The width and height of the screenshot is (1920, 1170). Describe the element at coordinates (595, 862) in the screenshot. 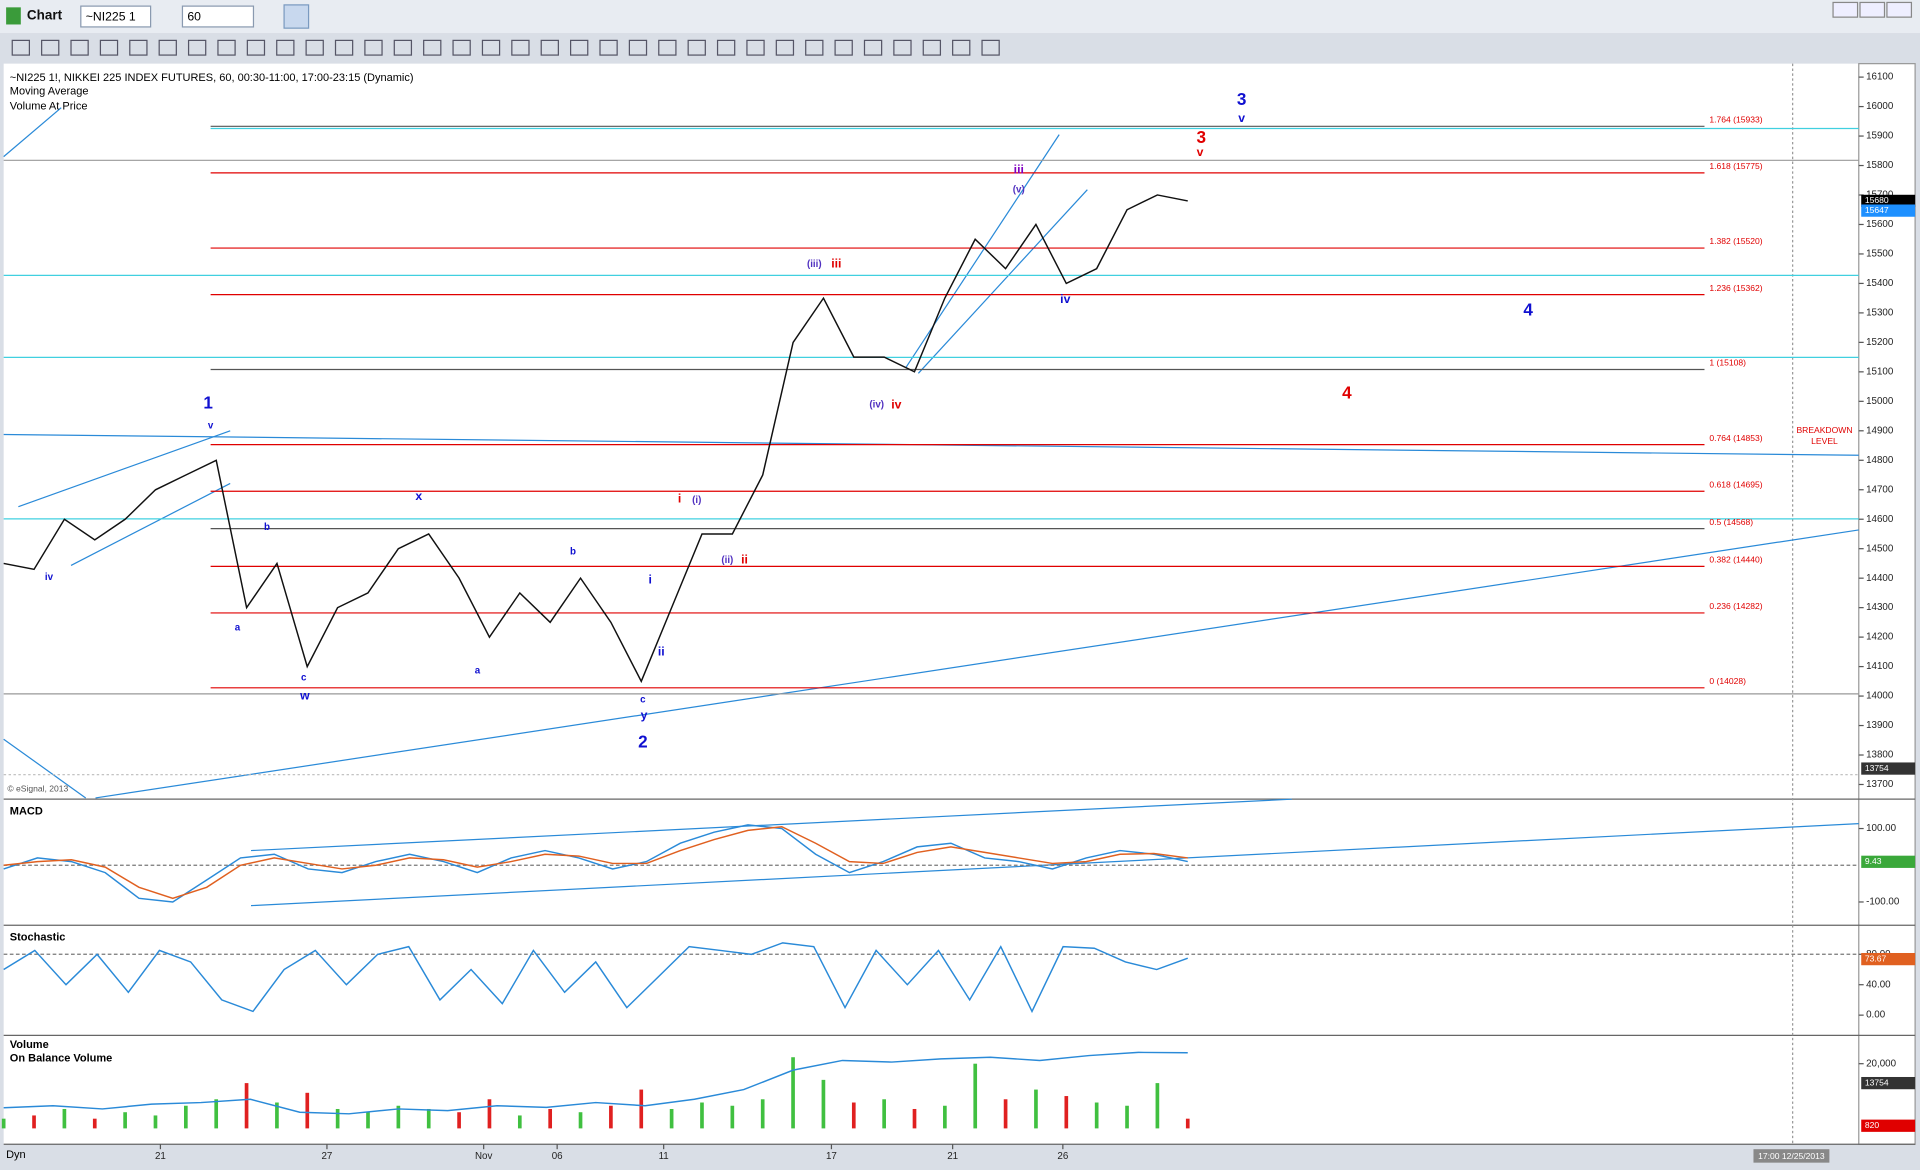

I see `signal-line` at that location.